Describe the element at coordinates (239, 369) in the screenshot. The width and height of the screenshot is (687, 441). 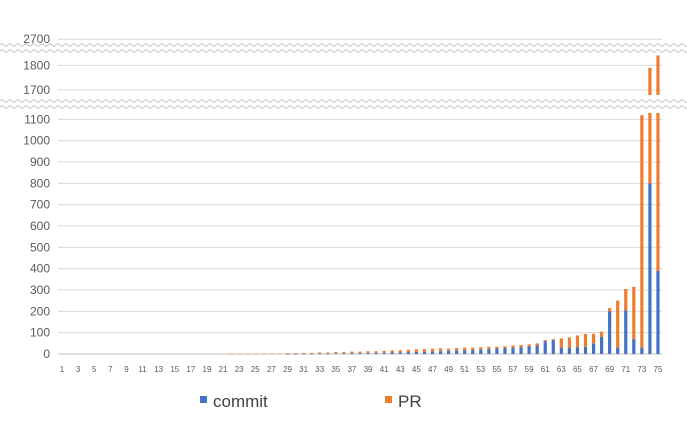
I see `x-tick-label: 23` at that location.